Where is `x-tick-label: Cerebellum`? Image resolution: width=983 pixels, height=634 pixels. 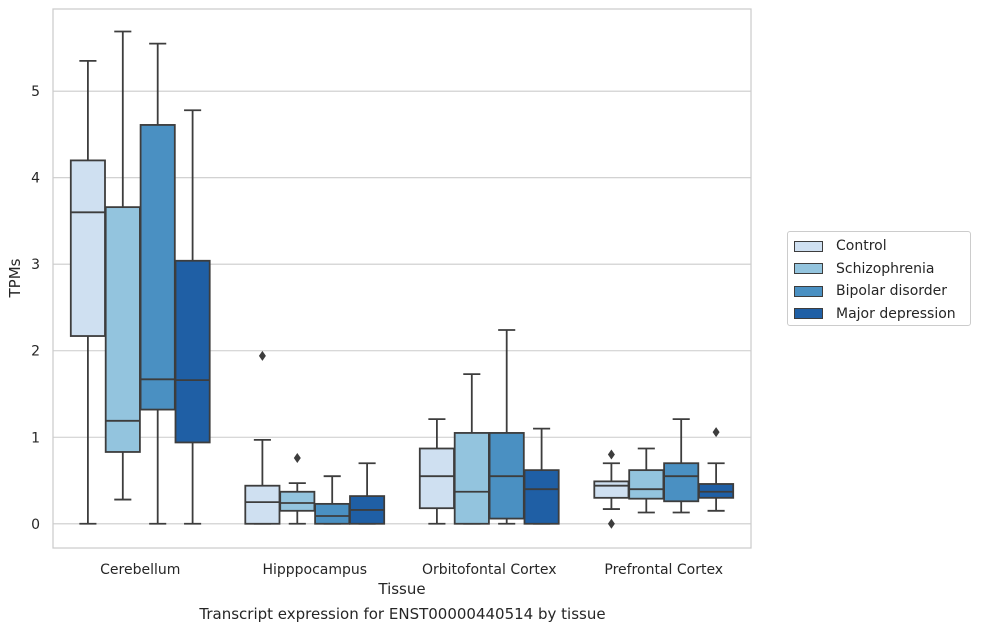
x-tick-label: Cerebellum is located at coordinates (140, 570).